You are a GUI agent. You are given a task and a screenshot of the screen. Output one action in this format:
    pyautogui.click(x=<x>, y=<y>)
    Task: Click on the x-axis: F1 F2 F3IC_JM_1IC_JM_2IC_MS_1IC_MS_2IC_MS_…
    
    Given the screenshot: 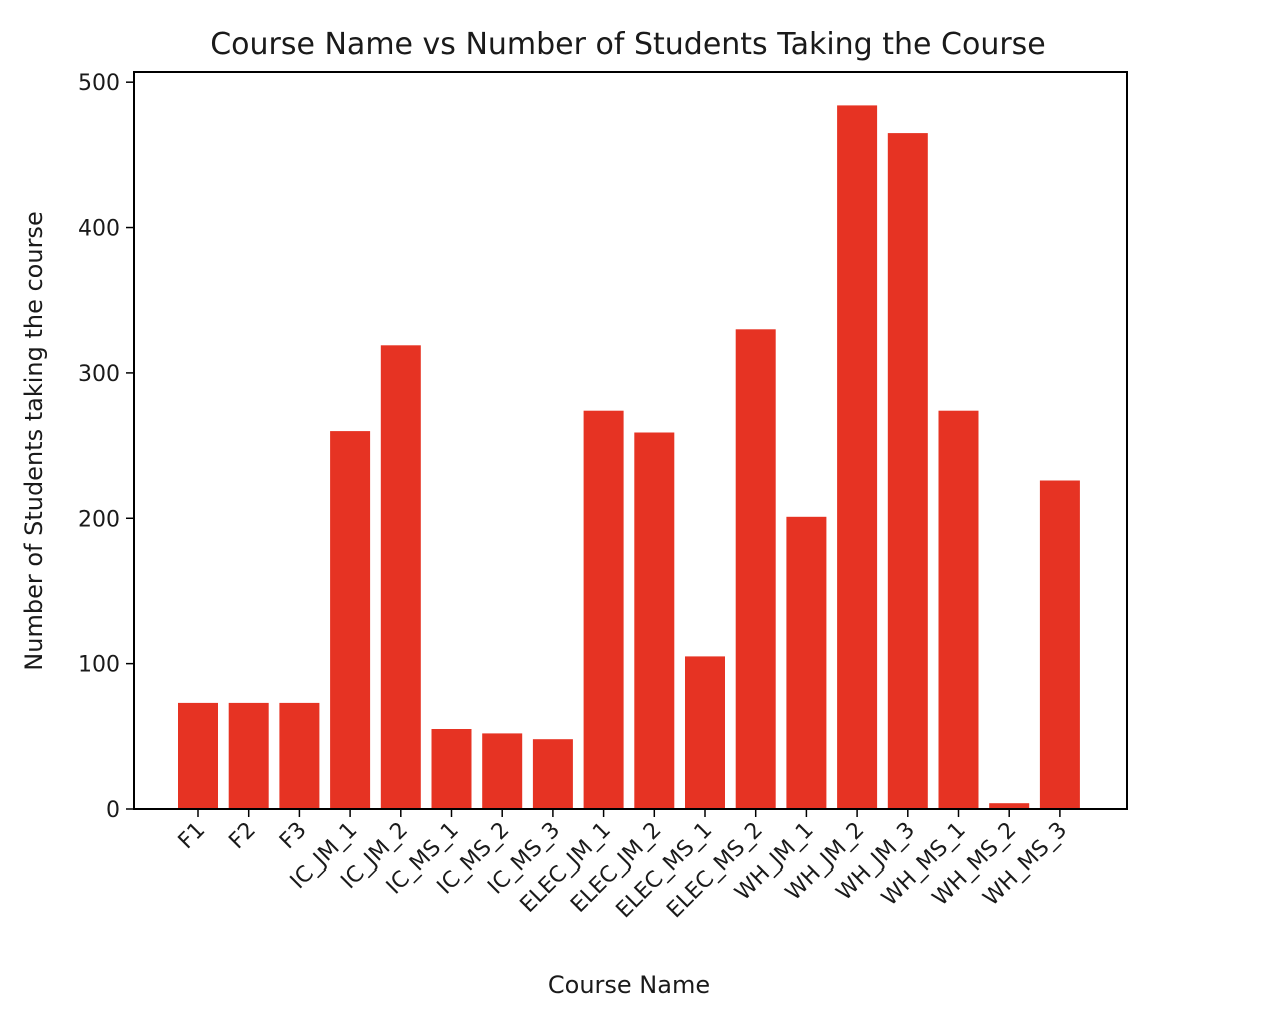 What is the action you would take?
    pyautogui.click(x=623, y=866)
    